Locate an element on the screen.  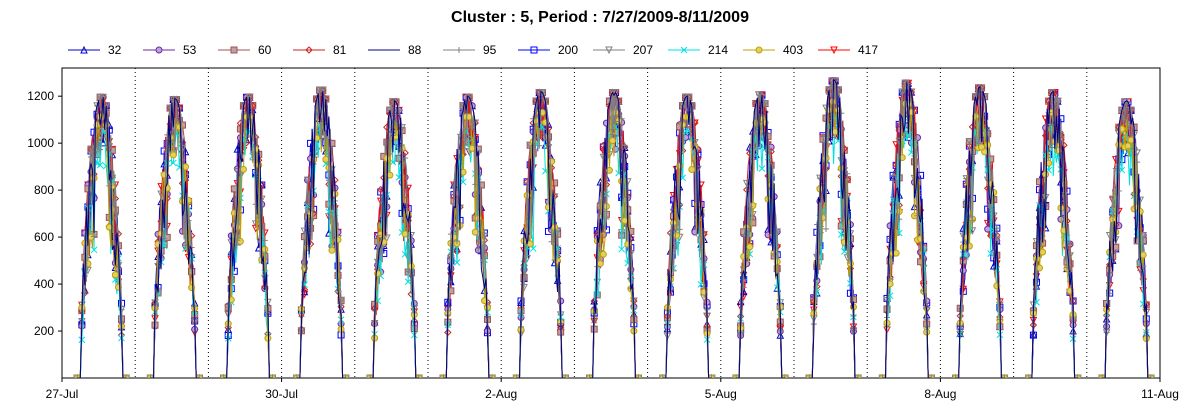
legend-label: 95 is located at coordinates (490, 50).